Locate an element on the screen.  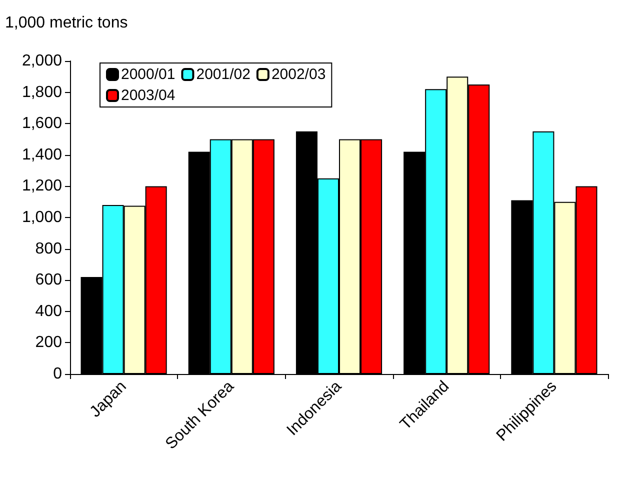
y-tick-label: 0 is located at coordinates (57, 374).